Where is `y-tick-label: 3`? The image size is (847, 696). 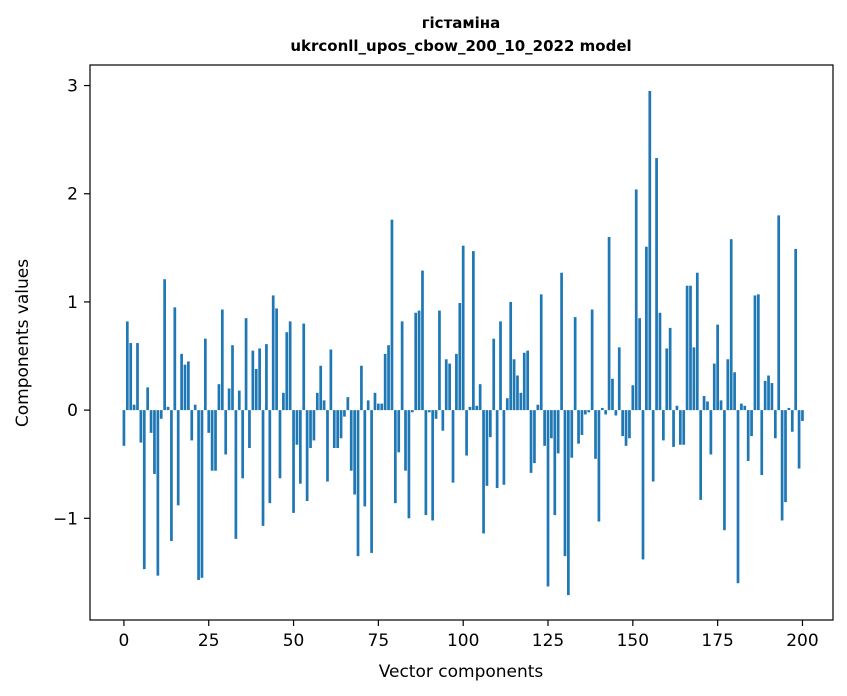 y-tick-label: 3 is located at coordinates (72, 87).